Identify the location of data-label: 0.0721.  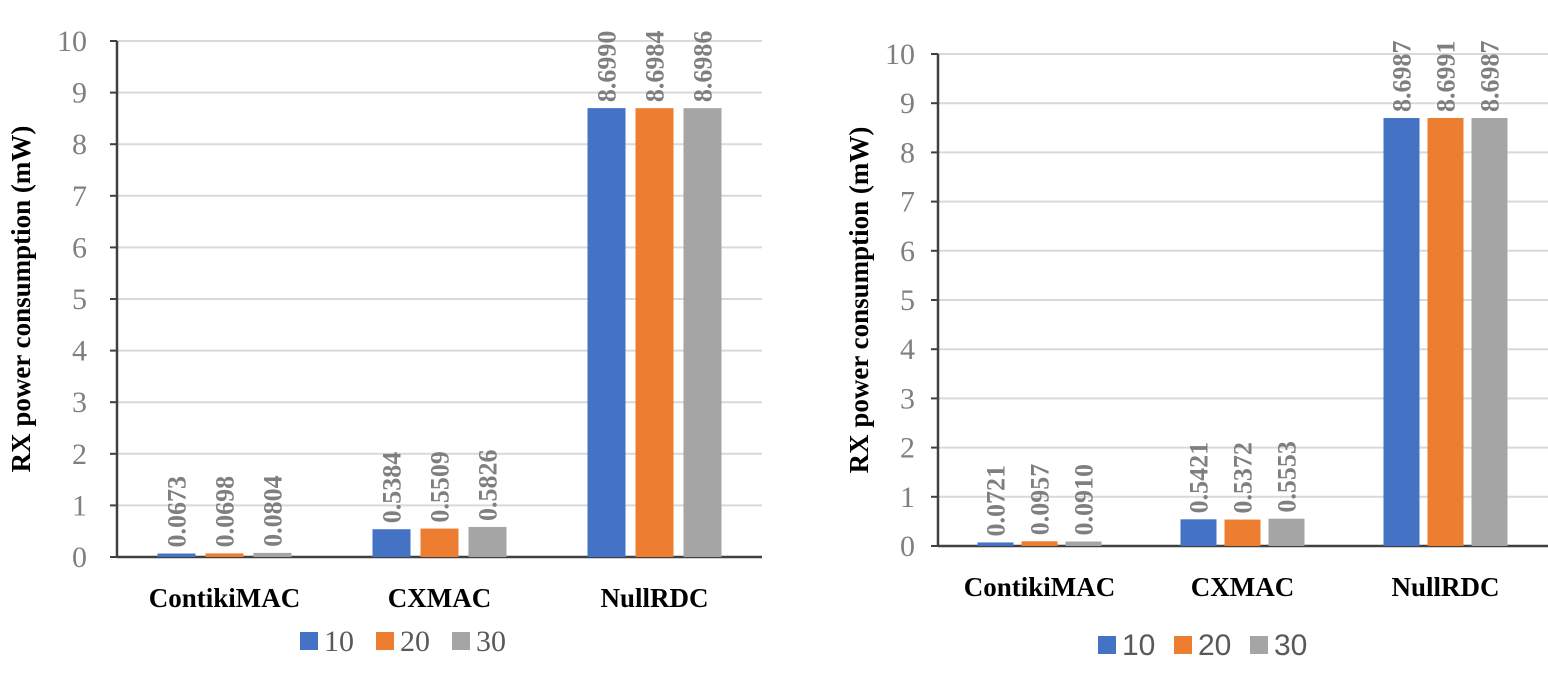
(996, 501).